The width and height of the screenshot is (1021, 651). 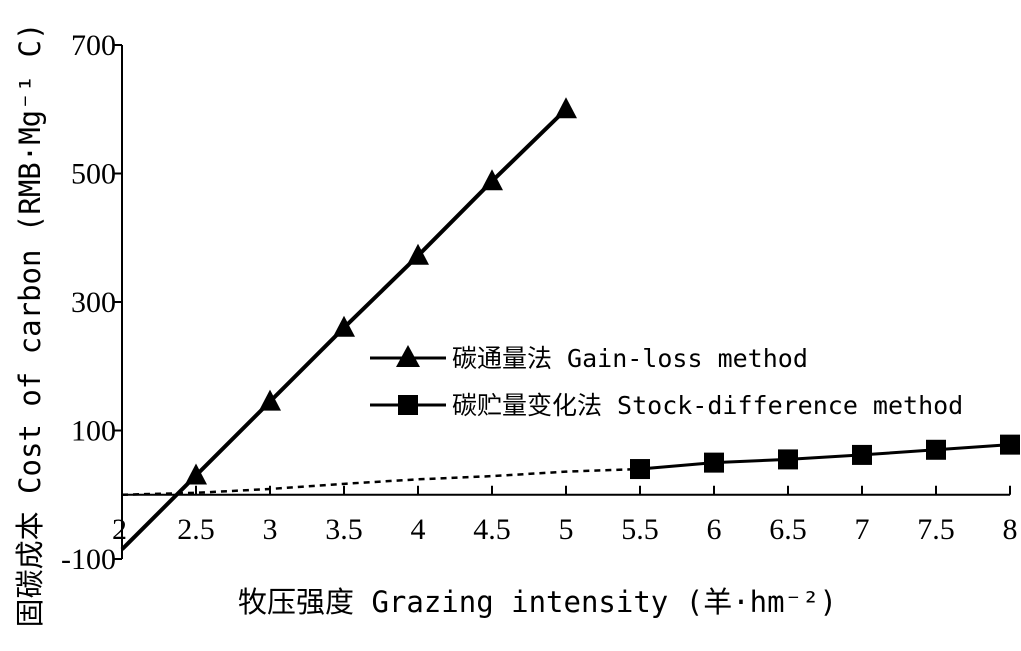 What do you see at coordinates (408, 405) in the screenshot?
I see `legend-square-icon` at bounding box center [408, 405].